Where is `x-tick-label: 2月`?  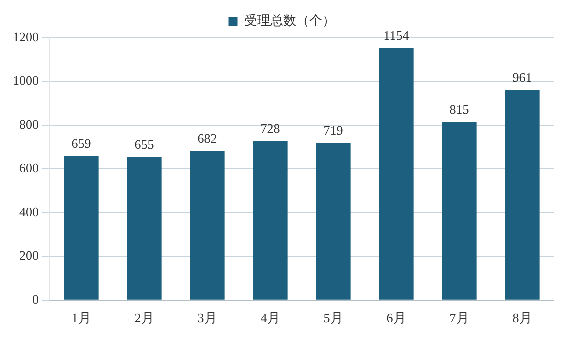
x-tick-label: 2月 is located at coordinates (144, 318).